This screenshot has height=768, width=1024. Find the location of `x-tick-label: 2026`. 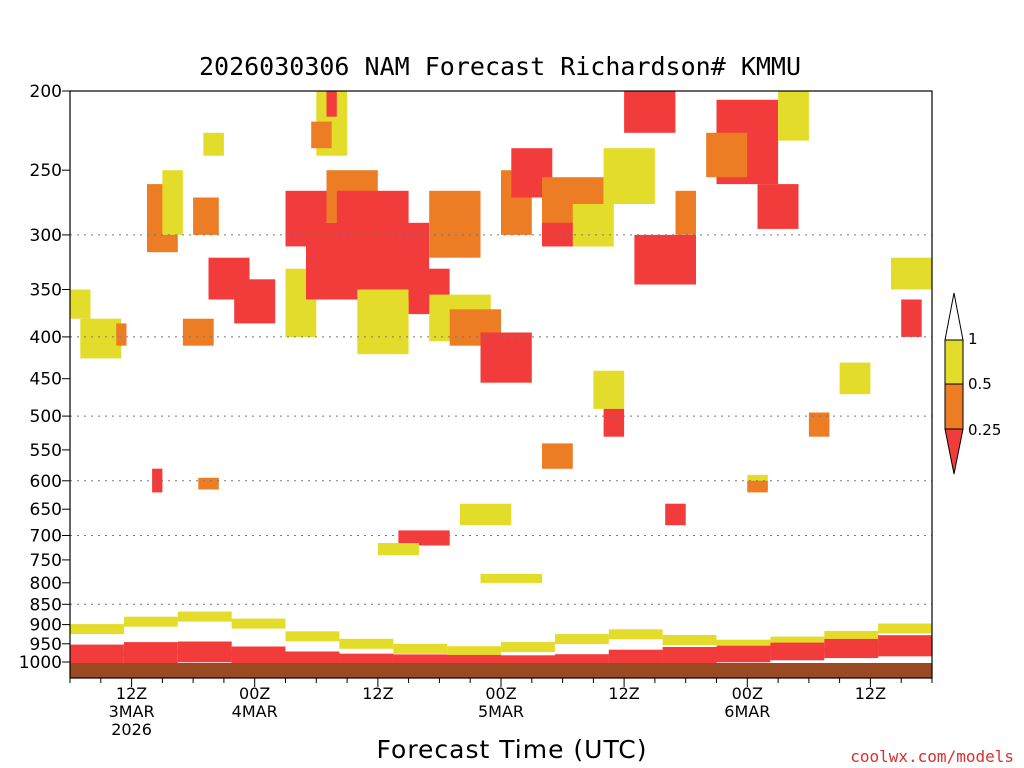

x-tick-label: 2026 is located at coordinates (131, 729).